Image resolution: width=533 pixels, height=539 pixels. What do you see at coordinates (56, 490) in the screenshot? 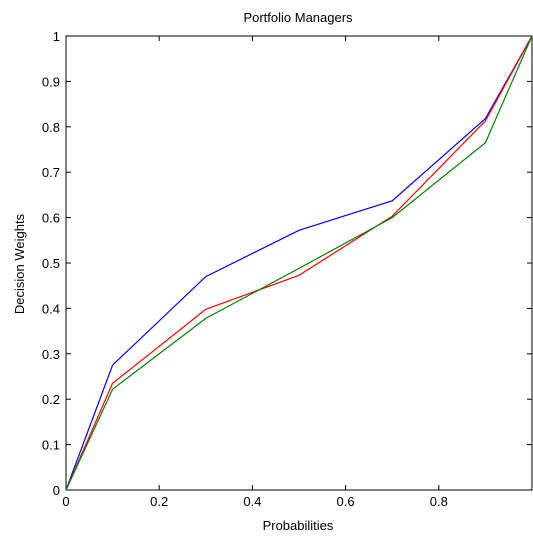
I see `y-tick-label: 0` at bounding box center [56, 490].